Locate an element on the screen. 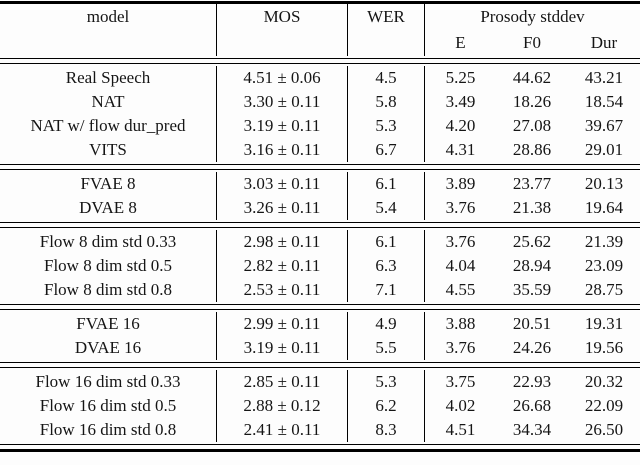  header-wer: WER is located at coordinates (386, 17).